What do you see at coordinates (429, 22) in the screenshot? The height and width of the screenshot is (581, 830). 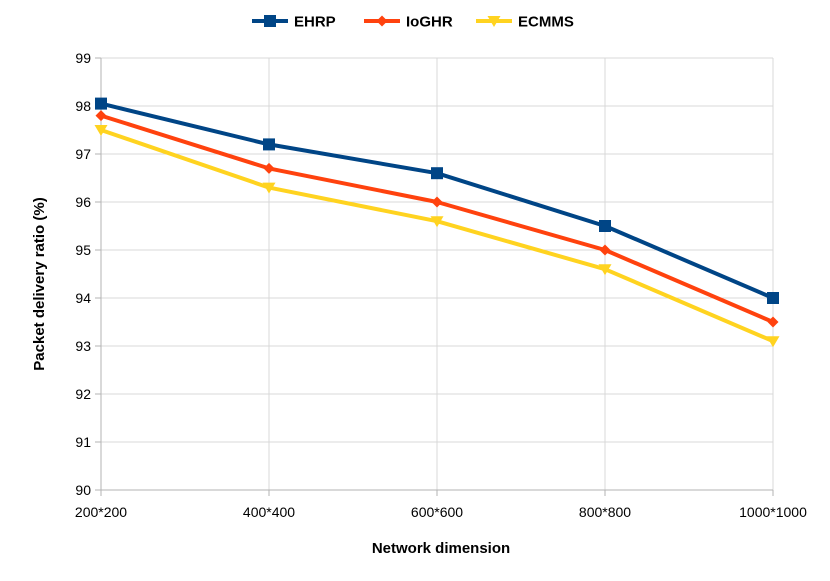 I see `legend-label: IoGHR` at bounding box center [429, 22].